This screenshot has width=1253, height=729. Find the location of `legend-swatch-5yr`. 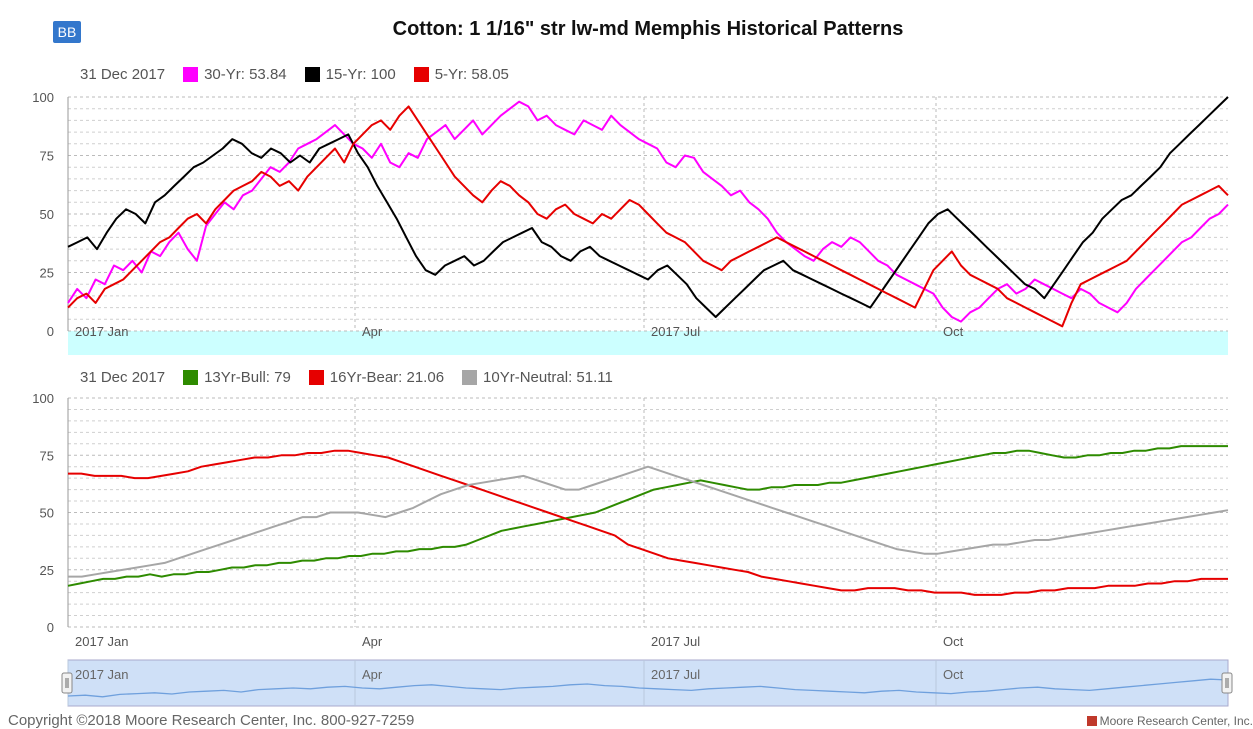

legend-swatch-5yr is located at coordinates (421, 74).